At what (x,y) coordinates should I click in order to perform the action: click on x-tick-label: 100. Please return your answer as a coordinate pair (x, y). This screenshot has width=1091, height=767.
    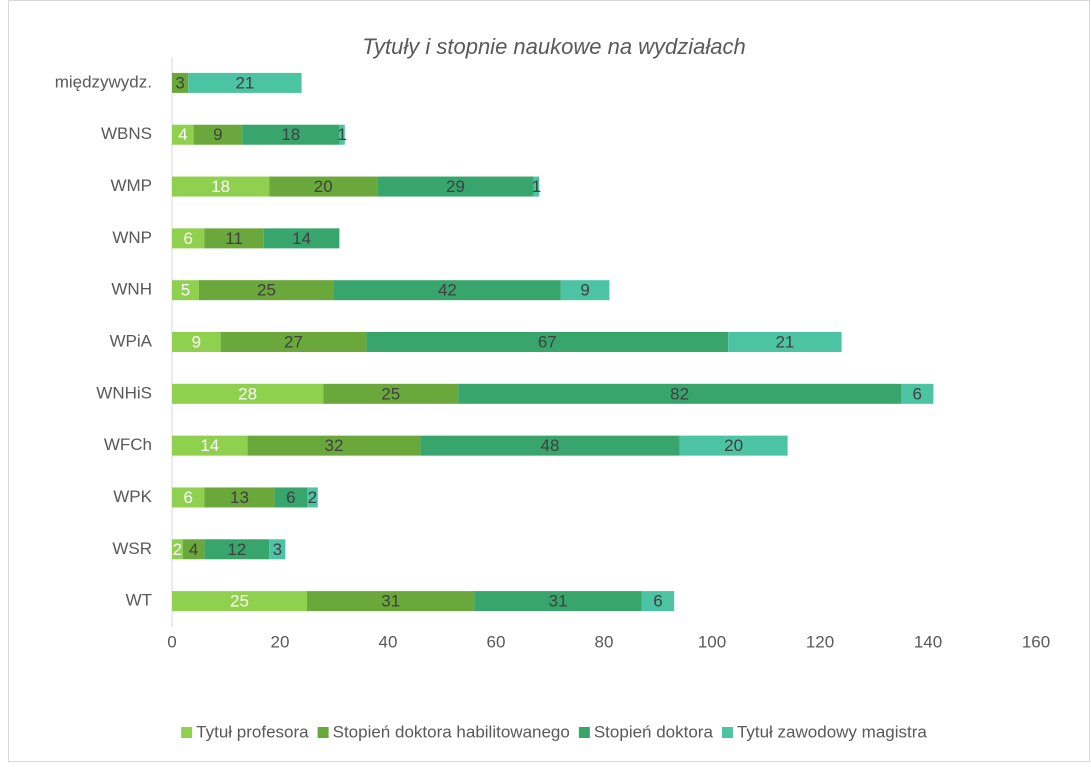
    Looking at the image, I should click on (712, 641).